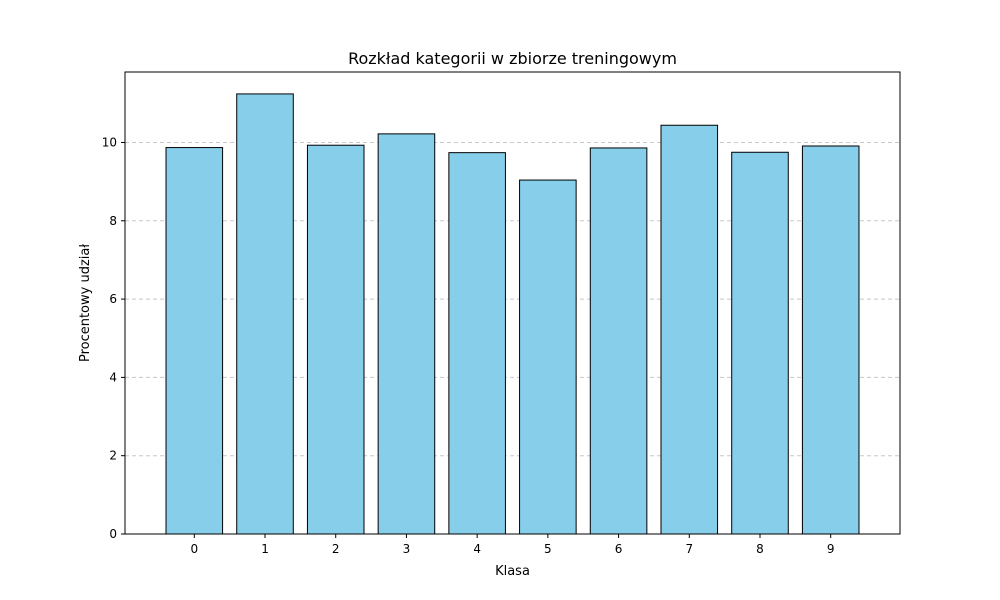  What do you see at coordinates (477, 549) in the screenshot?
I see `x-tick-label: 4` at bounding box center [477, 549].